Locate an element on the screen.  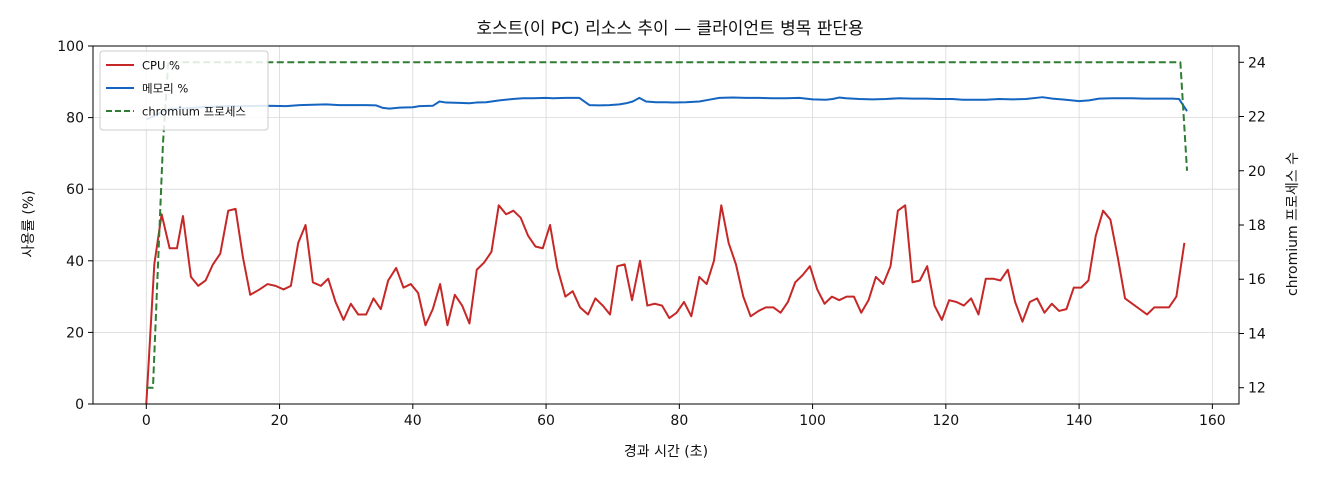
chart-title: 호스트(이 PC) 리소스 추이 — 클라이언트 병목 판단용 is located at coordinates (669, 29).